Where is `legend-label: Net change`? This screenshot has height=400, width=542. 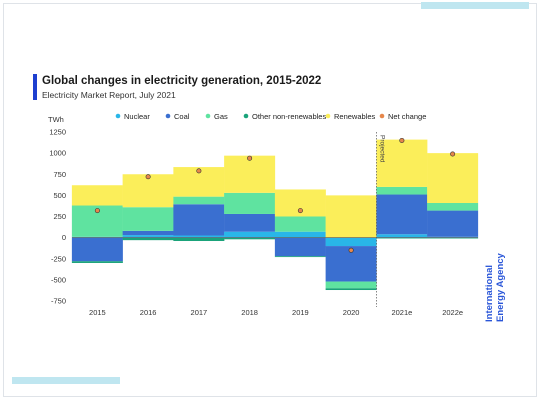 legend-label: Net change is located at coordinates (407, 116).